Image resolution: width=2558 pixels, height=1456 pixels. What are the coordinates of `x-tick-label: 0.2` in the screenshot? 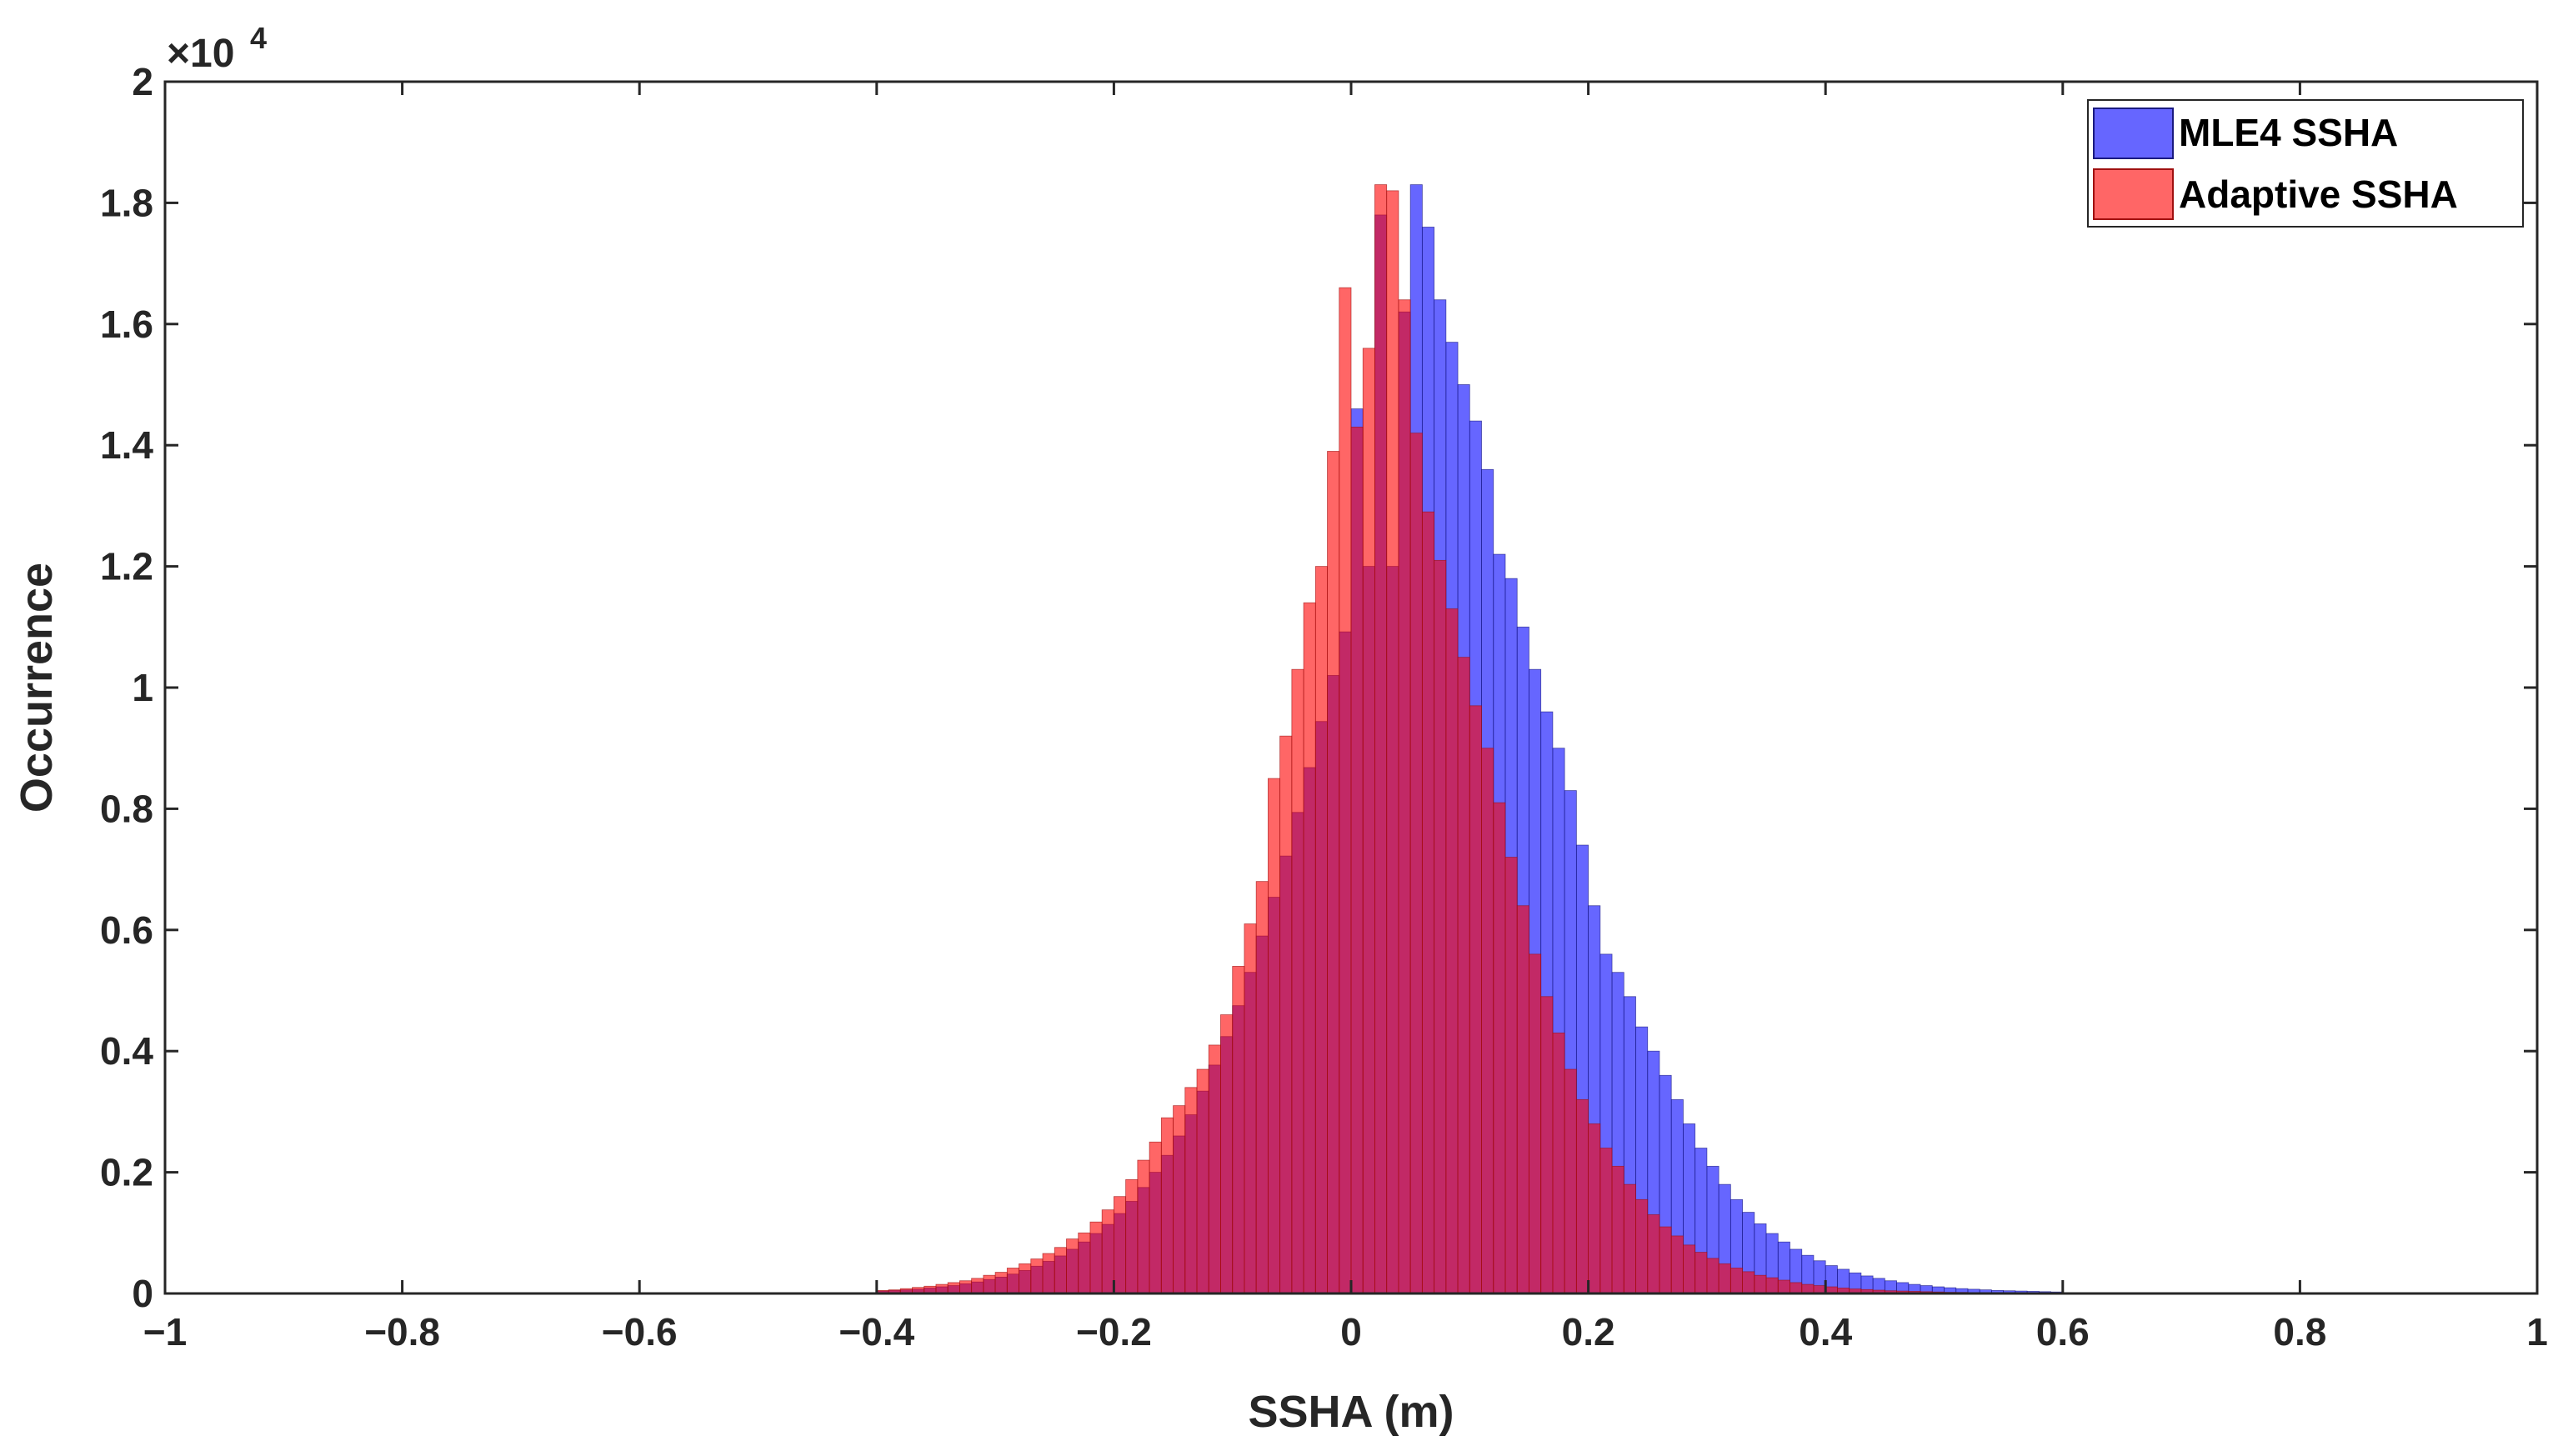 It's located at (1589, 1331).